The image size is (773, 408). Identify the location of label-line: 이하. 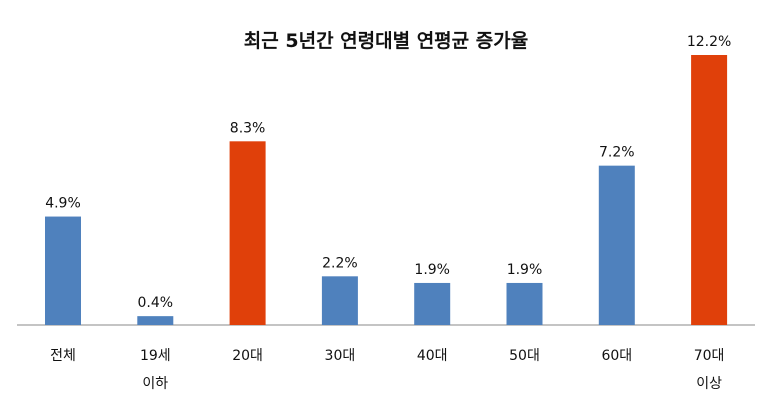
(155, 384).